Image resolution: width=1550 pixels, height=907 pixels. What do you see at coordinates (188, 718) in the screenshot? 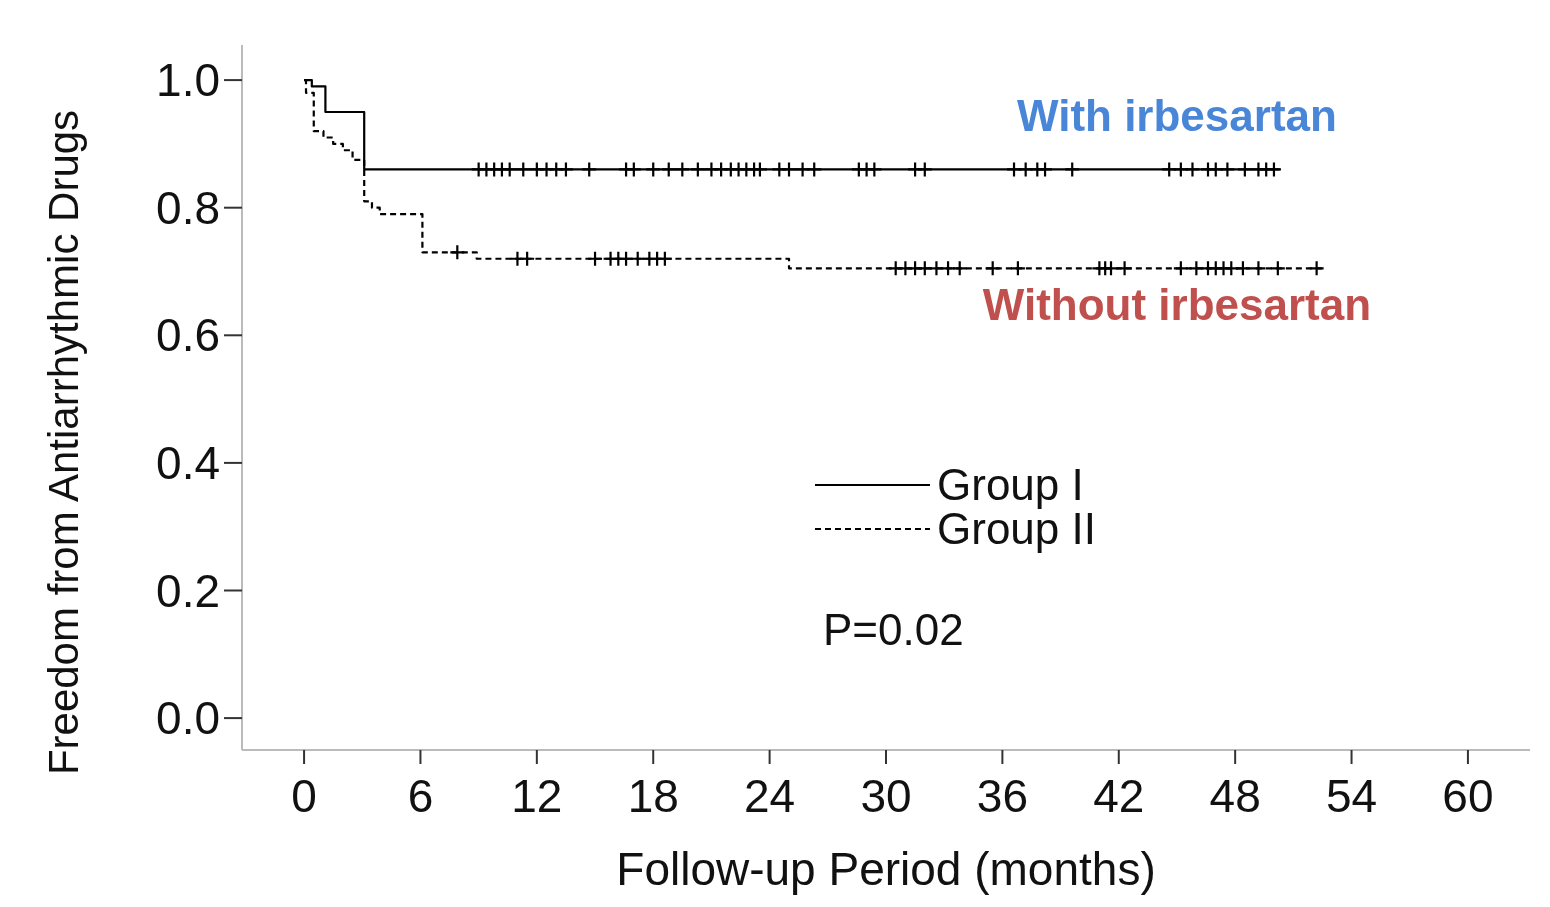
I see `y-tick-label: 0.0` at bounding box center [188, 718].